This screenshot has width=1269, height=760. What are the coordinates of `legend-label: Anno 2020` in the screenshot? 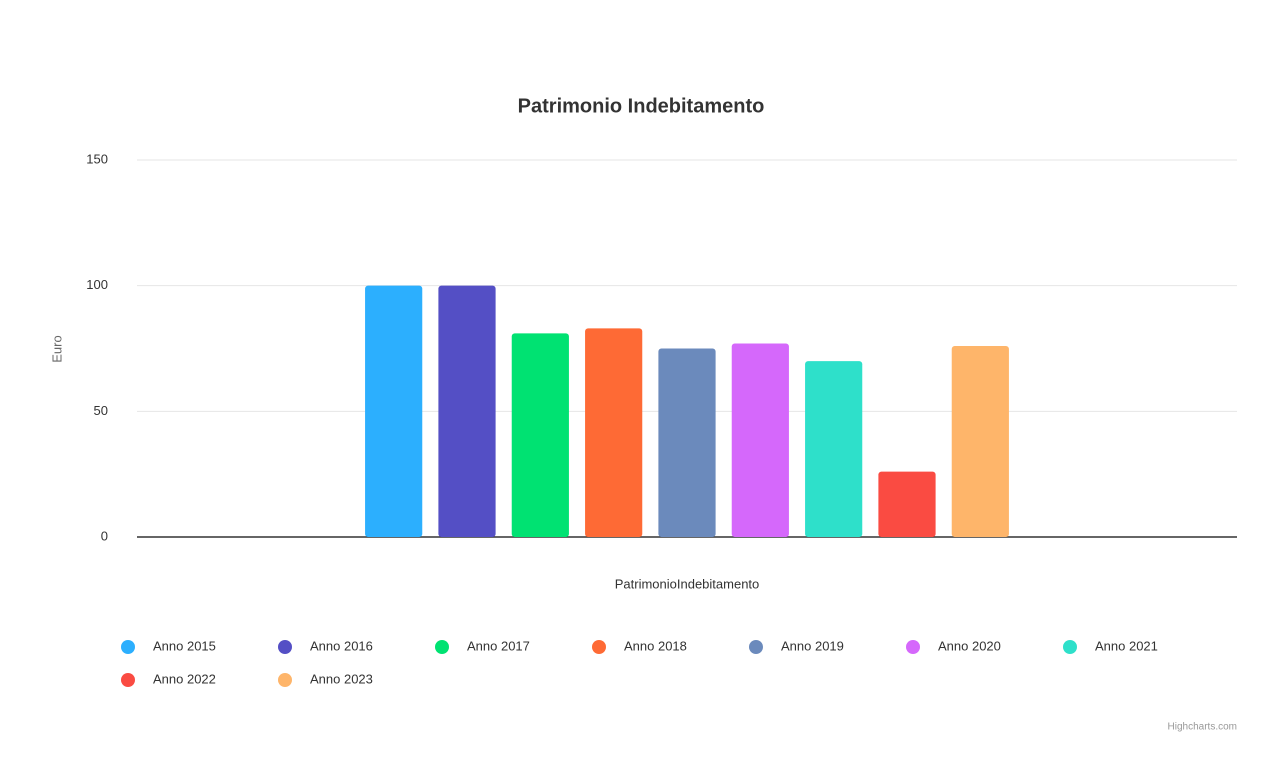 It's located at (969, 645).